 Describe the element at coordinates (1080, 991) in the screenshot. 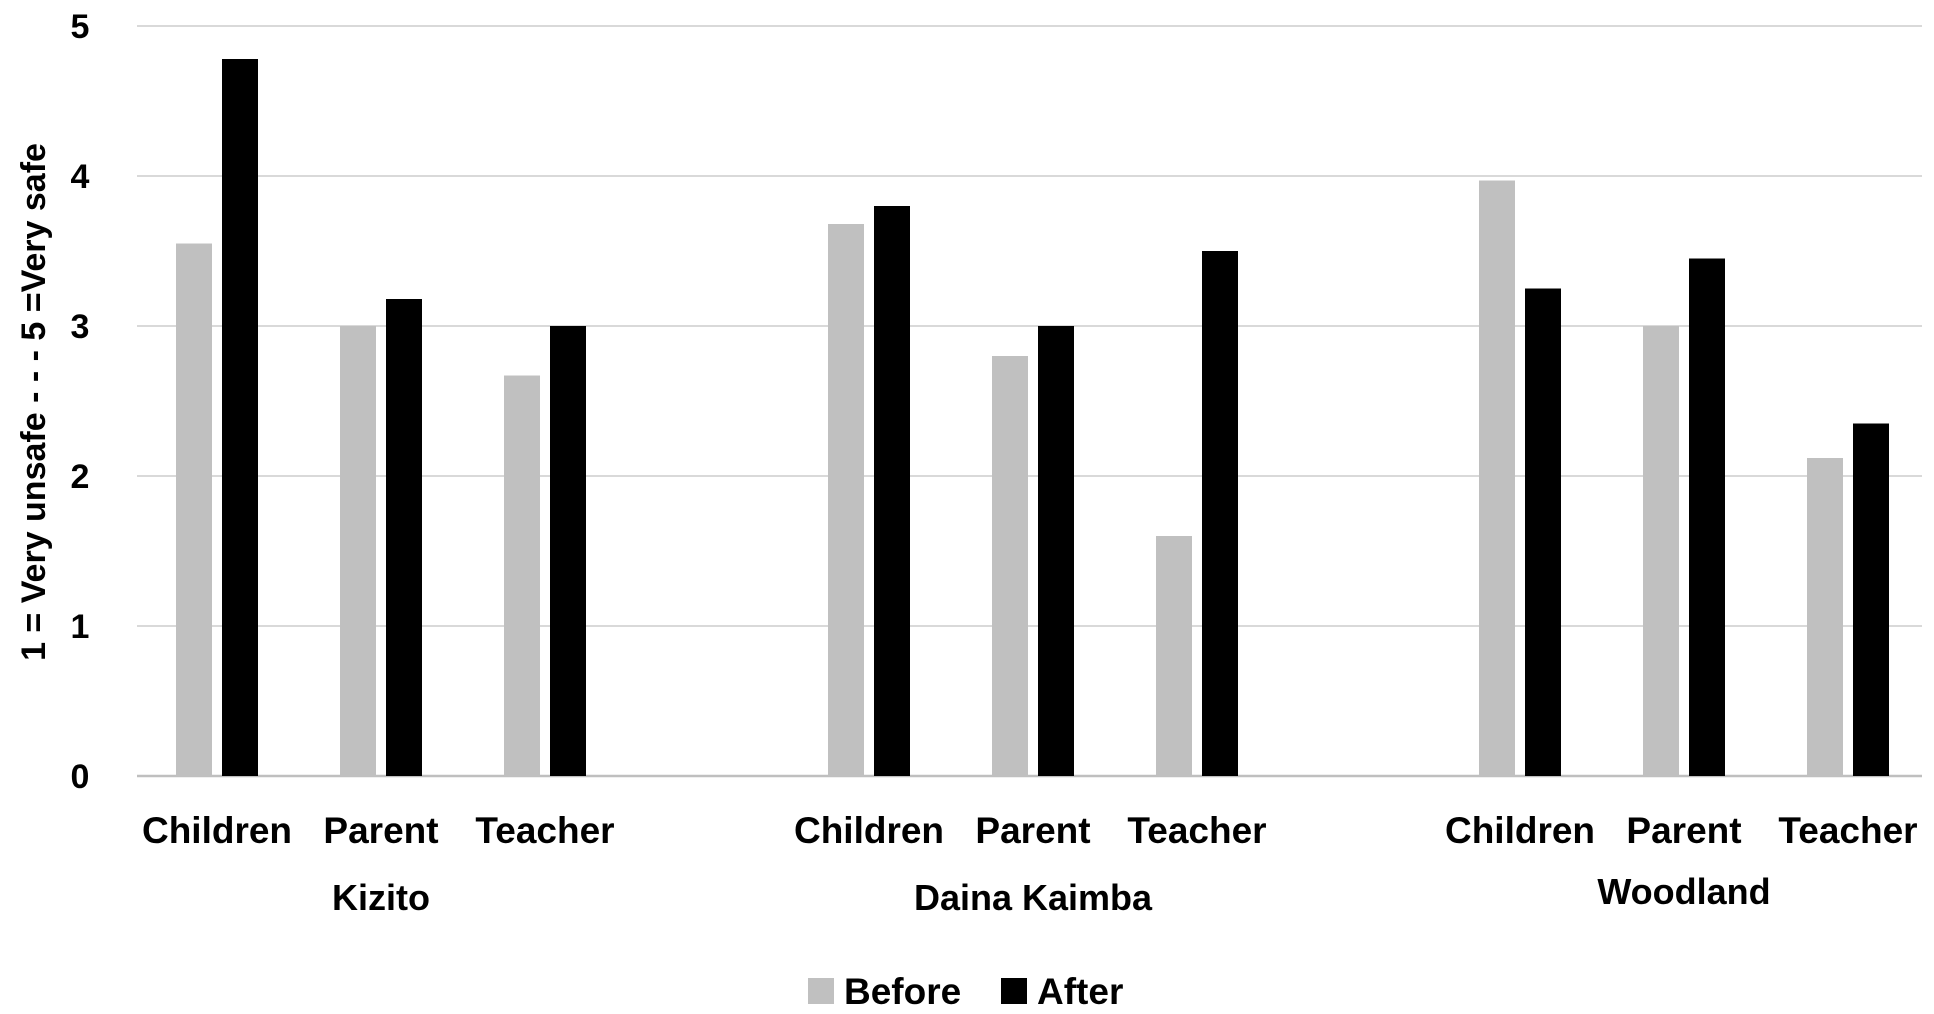

I see `legend-label: After` at that location.